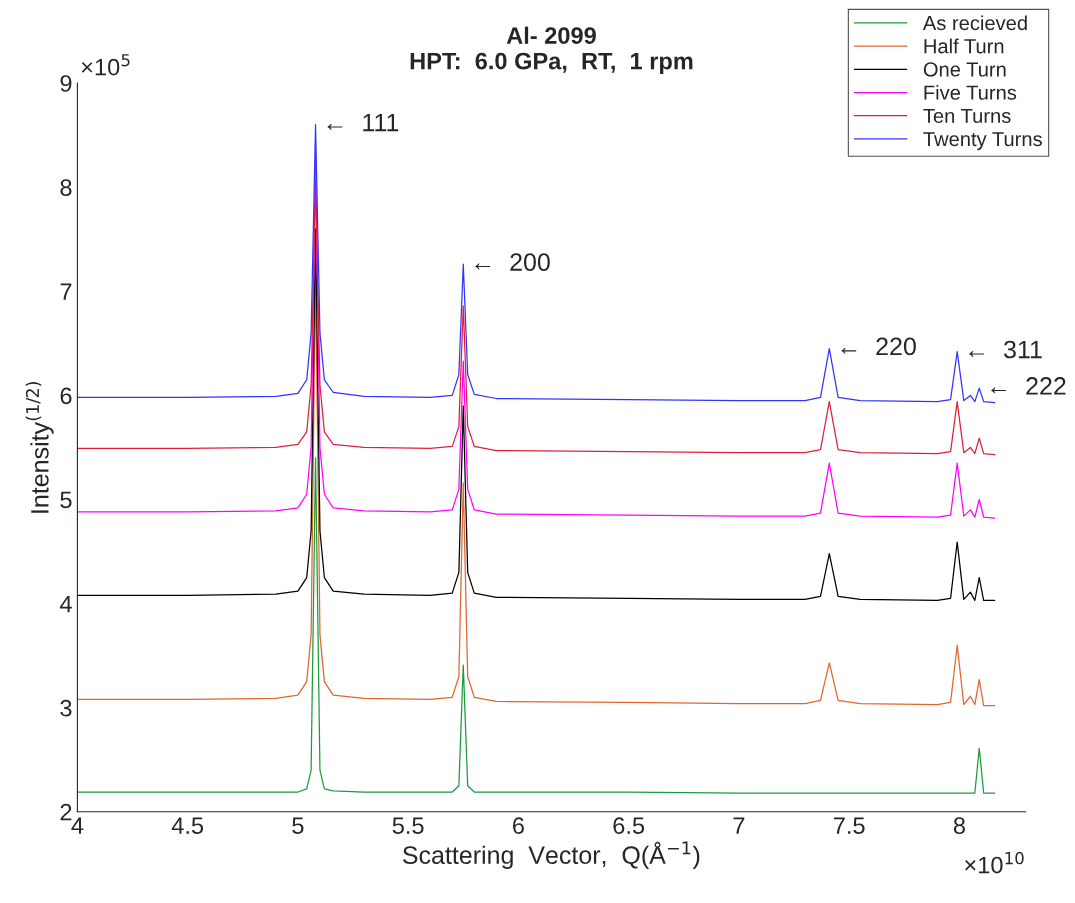  What do you see at coordinates (959, 825) in the screenshot?
I see `x-tick-label: 8` at bounding box center [959, 825].